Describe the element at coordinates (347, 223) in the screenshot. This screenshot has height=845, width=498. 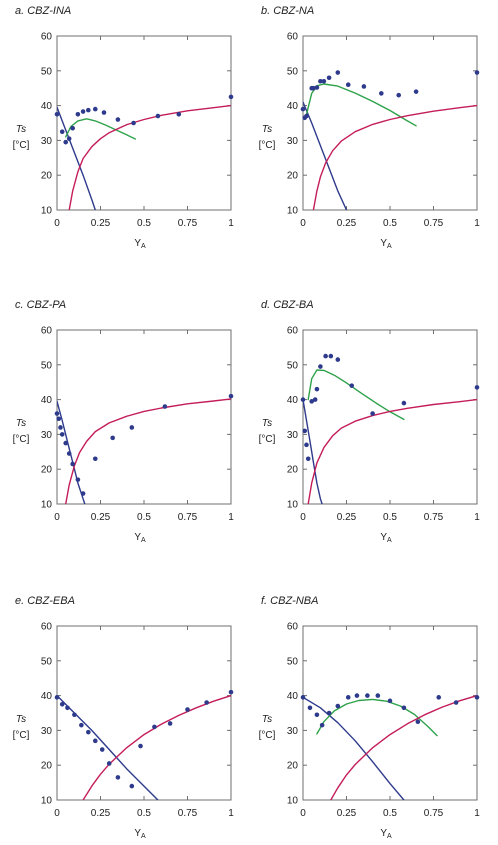
I see `x-tick-label: 0.25` at that location.